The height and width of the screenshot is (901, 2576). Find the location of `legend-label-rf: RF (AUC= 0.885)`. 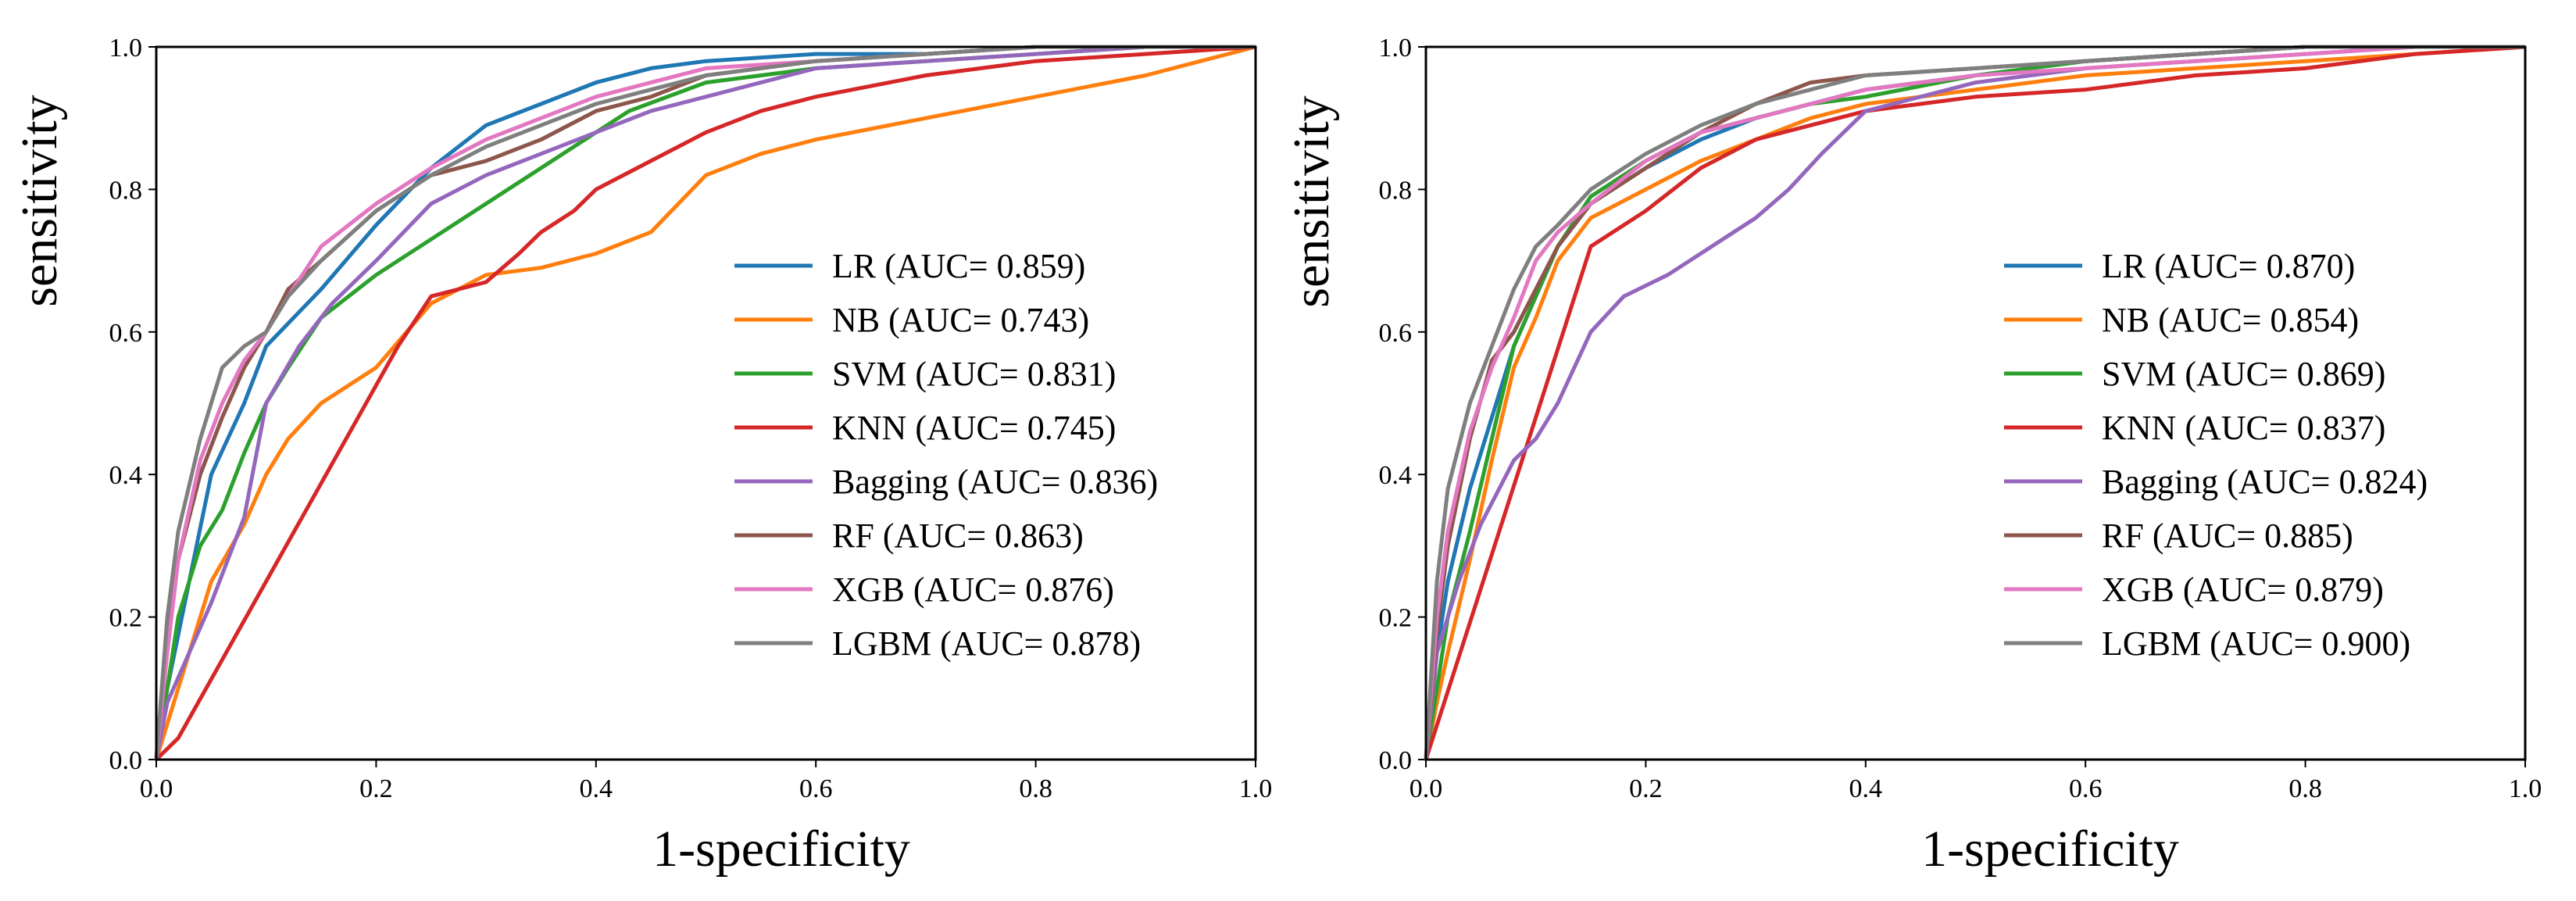

legend-label-rf: RF (AUC= 0.885) is located at coordinates (2228, 536).